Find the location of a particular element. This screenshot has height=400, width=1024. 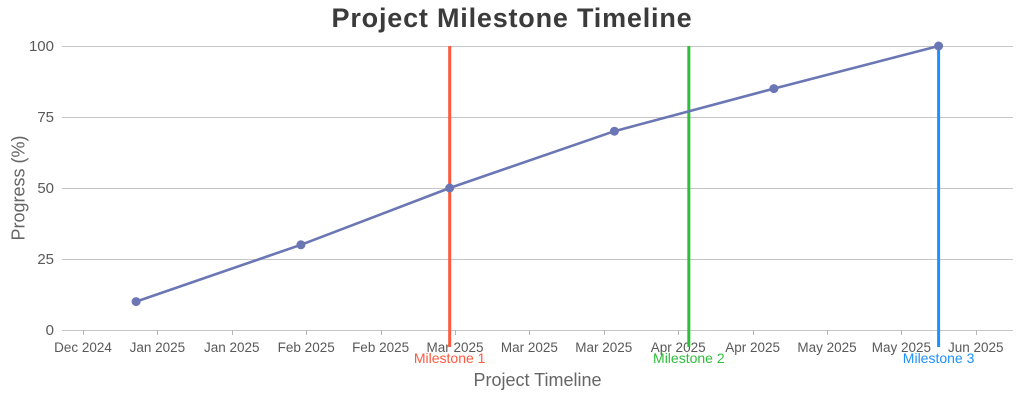

milestone-label: Milestone 1 is located at coordinates (450, 358).